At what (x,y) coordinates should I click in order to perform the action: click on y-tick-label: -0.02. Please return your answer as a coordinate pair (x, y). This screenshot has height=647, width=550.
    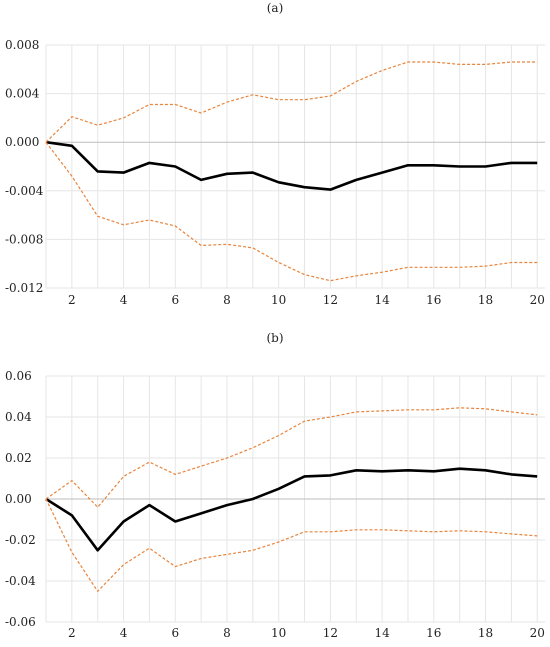
    Looking at the image, I should click on (20, 540).